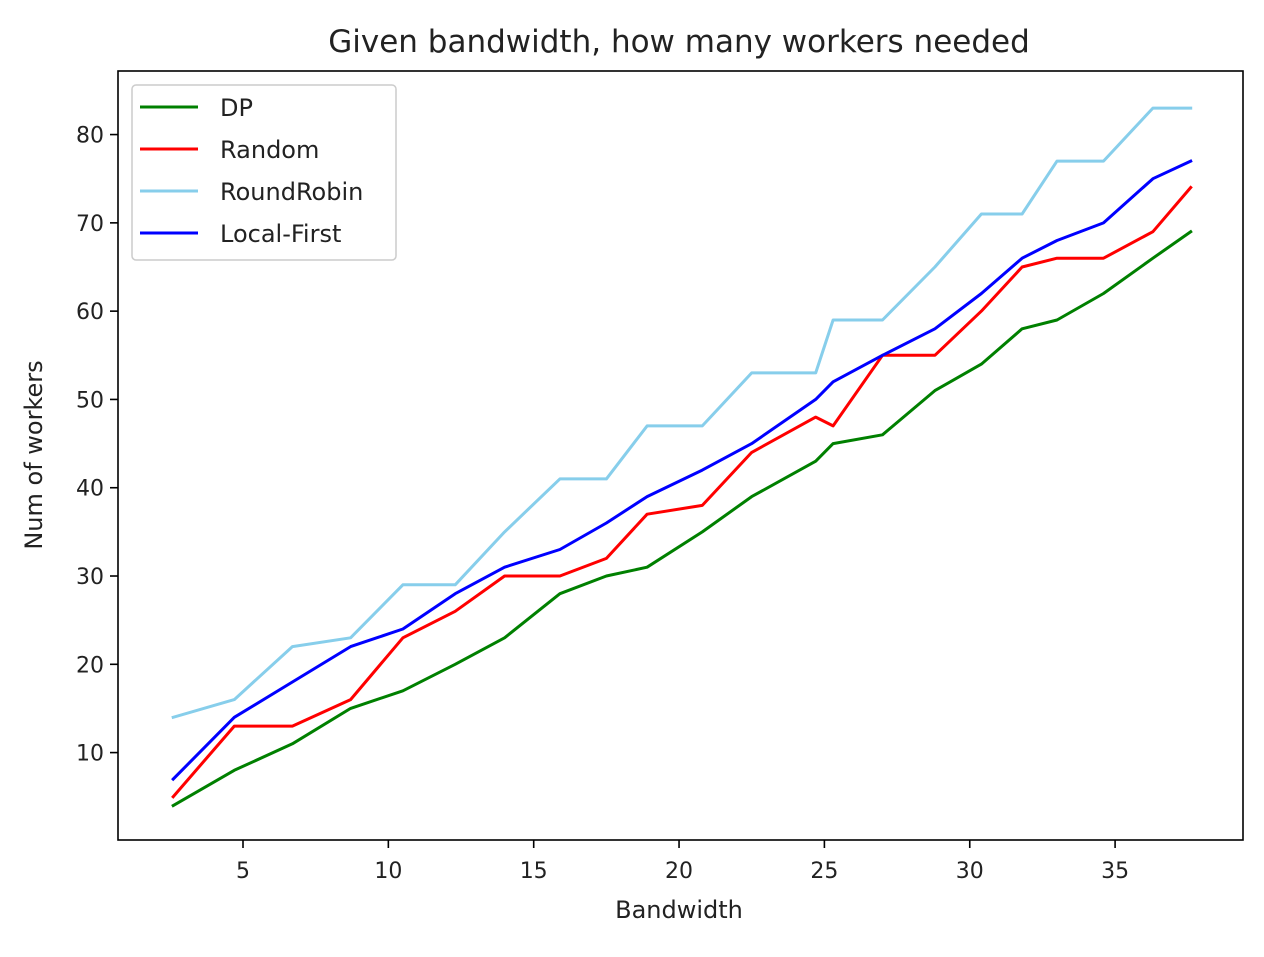  I want to click on y-axis-ticks: 10 20 30 40 50 60 70 80, so click(97, 445).